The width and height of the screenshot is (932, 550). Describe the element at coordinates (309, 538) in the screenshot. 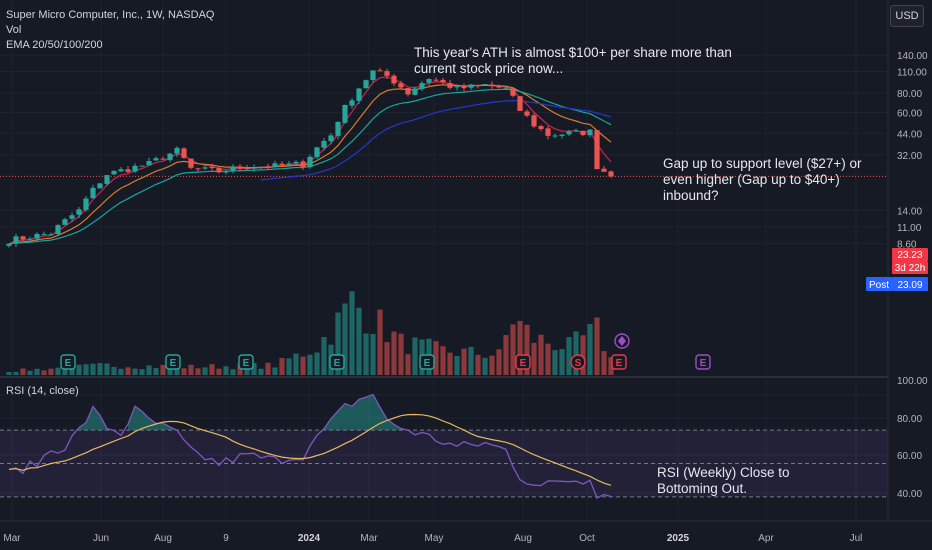

I see `time-tick-label: 2024` at that location.